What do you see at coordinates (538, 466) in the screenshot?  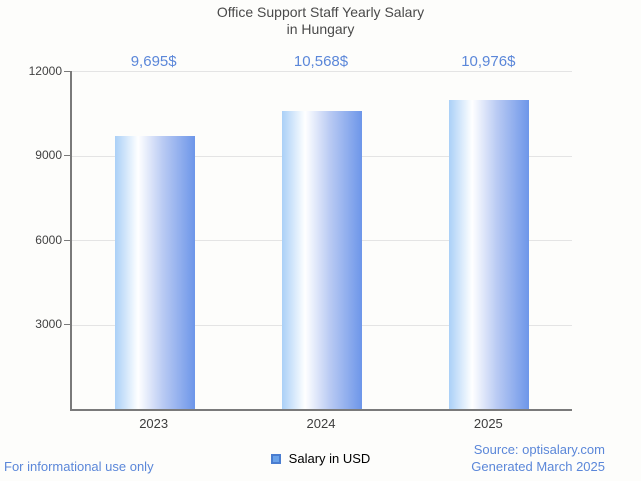 I see `footer-generated-line: Generated March 2025` at bounding box center [538, 466].